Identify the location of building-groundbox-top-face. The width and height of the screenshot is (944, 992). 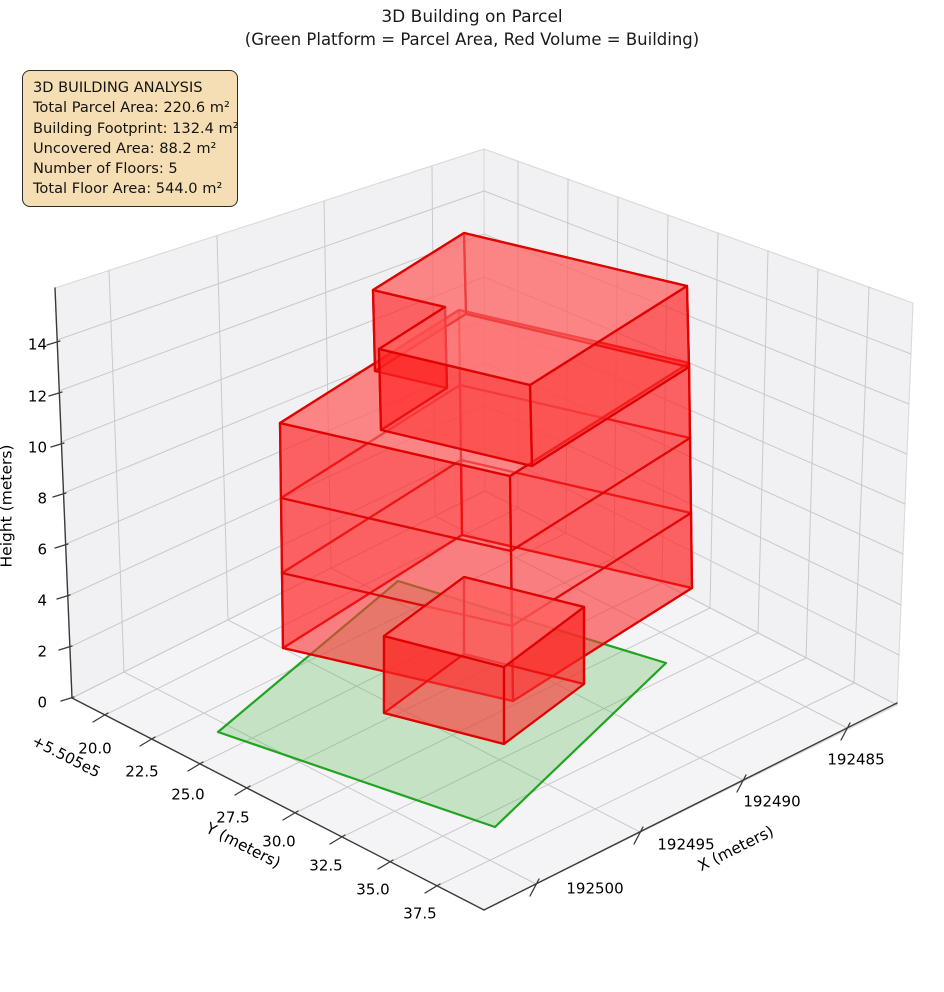
(484, 622).